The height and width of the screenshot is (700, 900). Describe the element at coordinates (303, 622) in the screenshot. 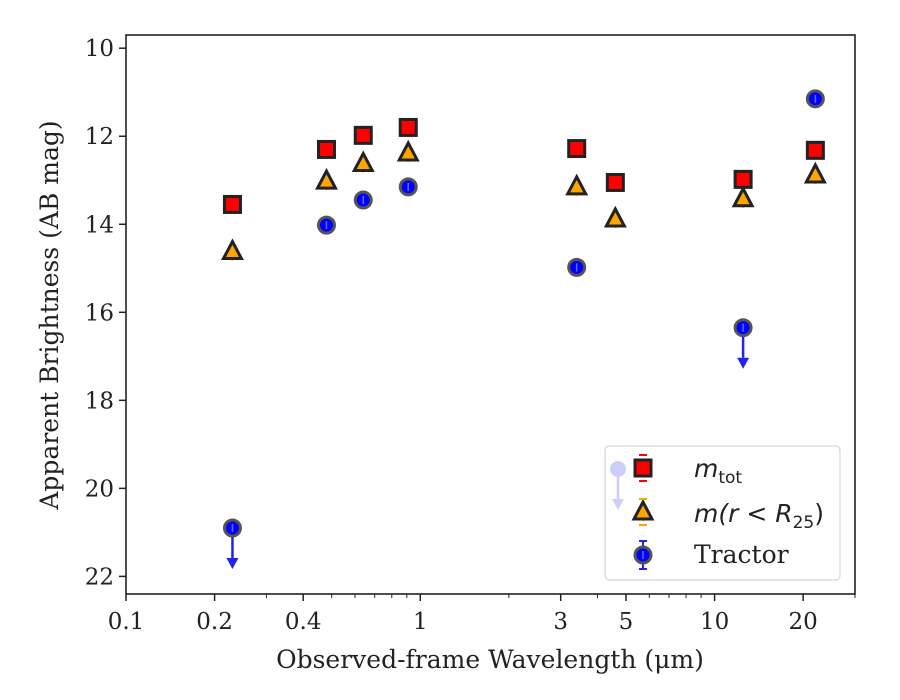

I see `x-tick-label-0-4: 0.4` at that location.